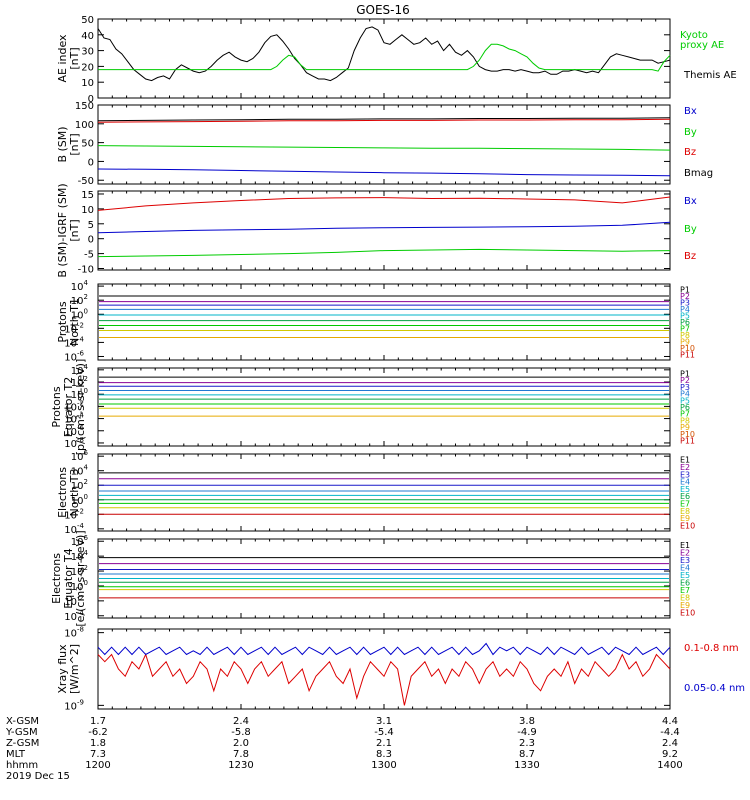 The height and width of the screenshot is (800, 750). What do you see at coordinates (74, 342) in the screenshot?
I see `y-tick-label: 10-4` at bounding box center [74, 342].